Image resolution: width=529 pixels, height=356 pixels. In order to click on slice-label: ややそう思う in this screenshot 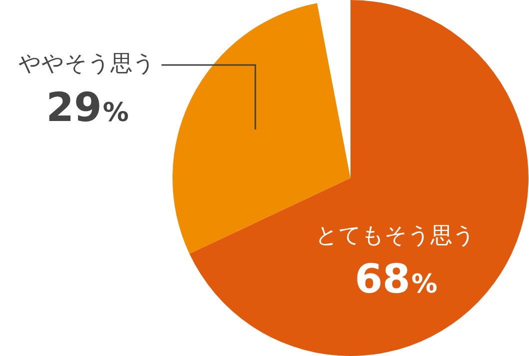, I will do `click(87, 64)`.